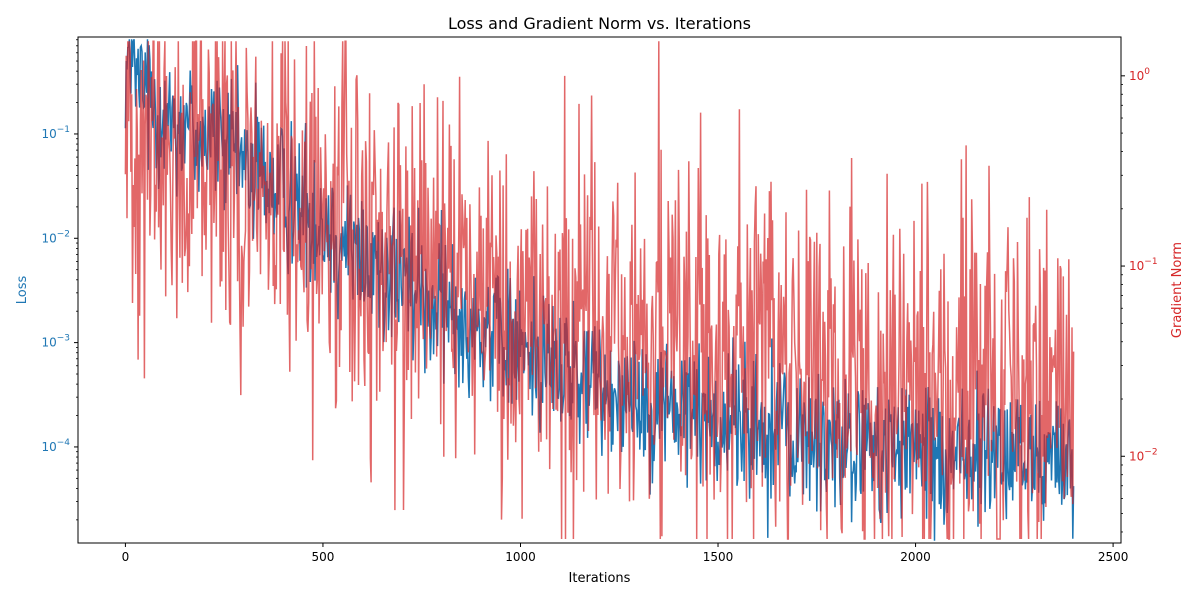 The width and height of the screenshot is (1200, 600). What do you see at coordinates (718, 557) in the screenshot?
I see `x-tick-label: 1500` at bounding box center [718, 557].